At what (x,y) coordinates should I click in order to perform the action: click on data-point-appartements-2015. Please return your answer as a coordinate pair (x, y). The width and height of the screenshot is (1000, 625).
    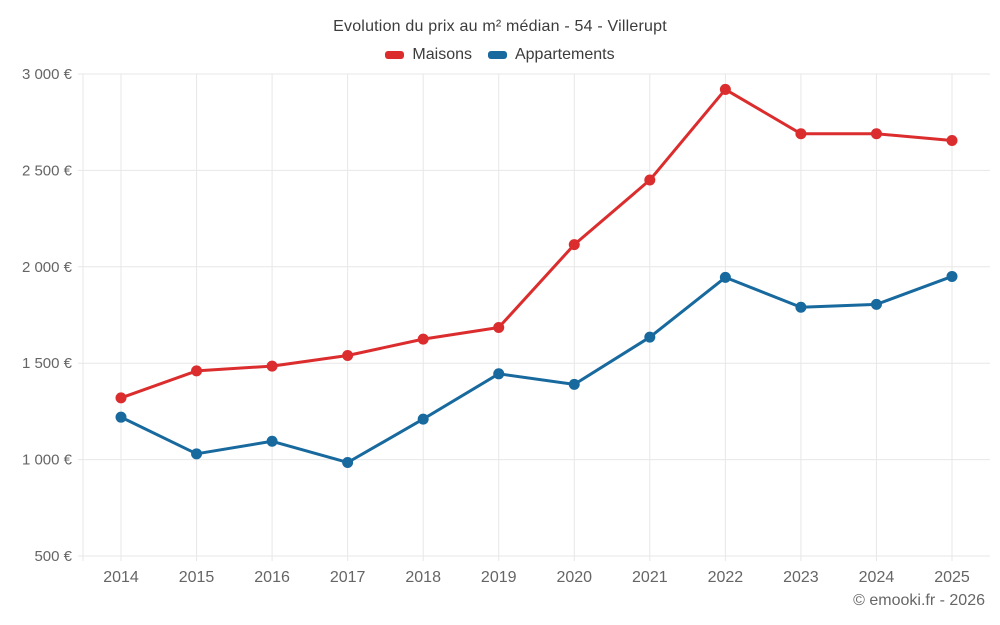
    Looking at the image, I should click on (197, 454).